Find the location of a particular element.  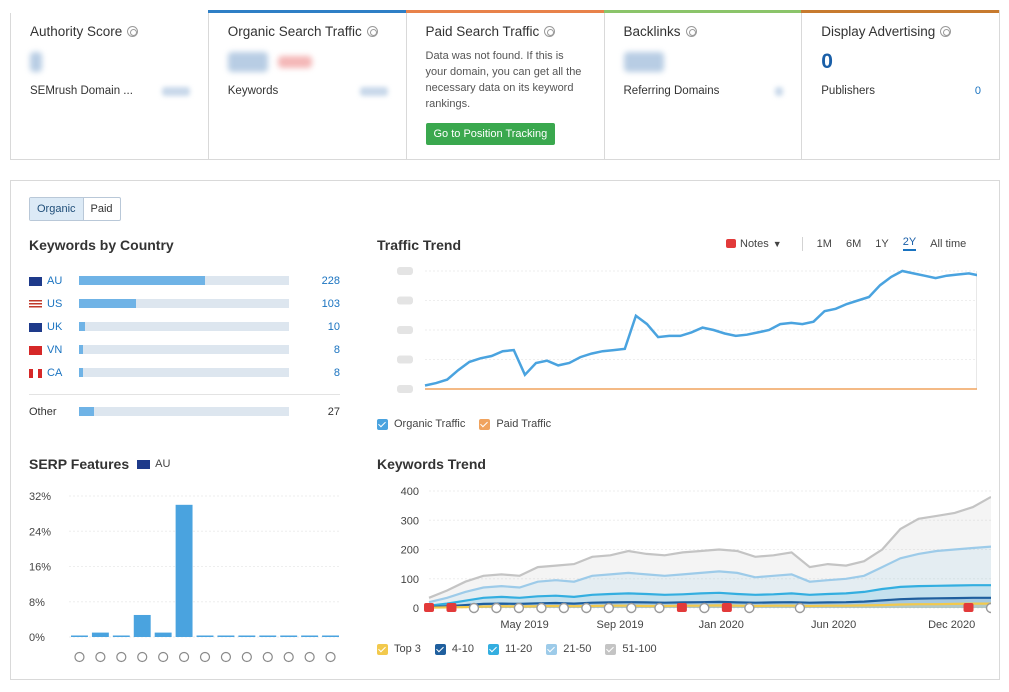

keyword-count: 228 is located at coordinates (330, 281).